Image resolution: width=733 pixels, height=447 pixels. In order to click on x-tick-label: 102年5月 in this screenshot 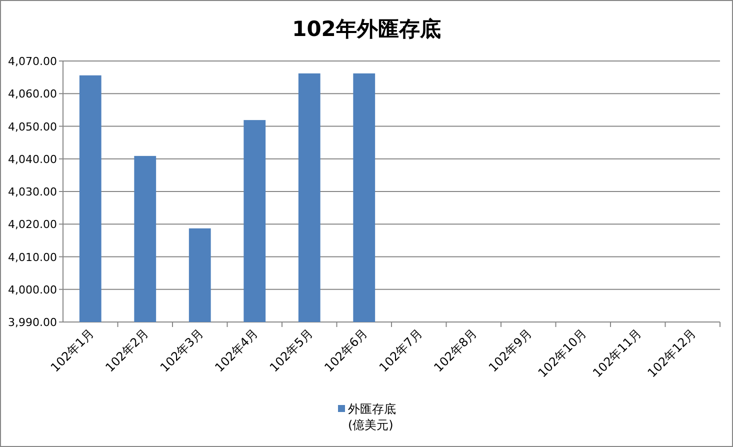, I will do `click(291, 350)`.